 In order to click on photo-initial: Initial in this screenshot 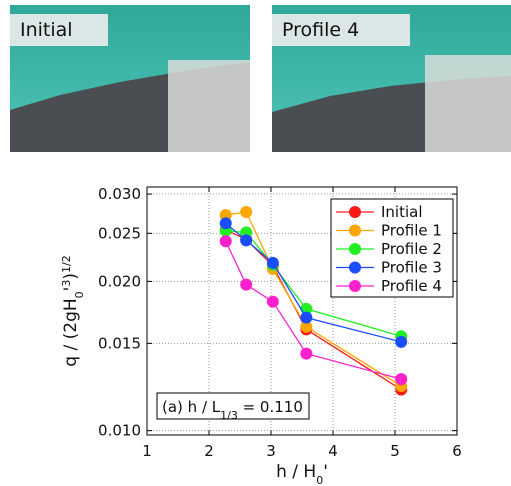, I will do `click(130, 78)`.